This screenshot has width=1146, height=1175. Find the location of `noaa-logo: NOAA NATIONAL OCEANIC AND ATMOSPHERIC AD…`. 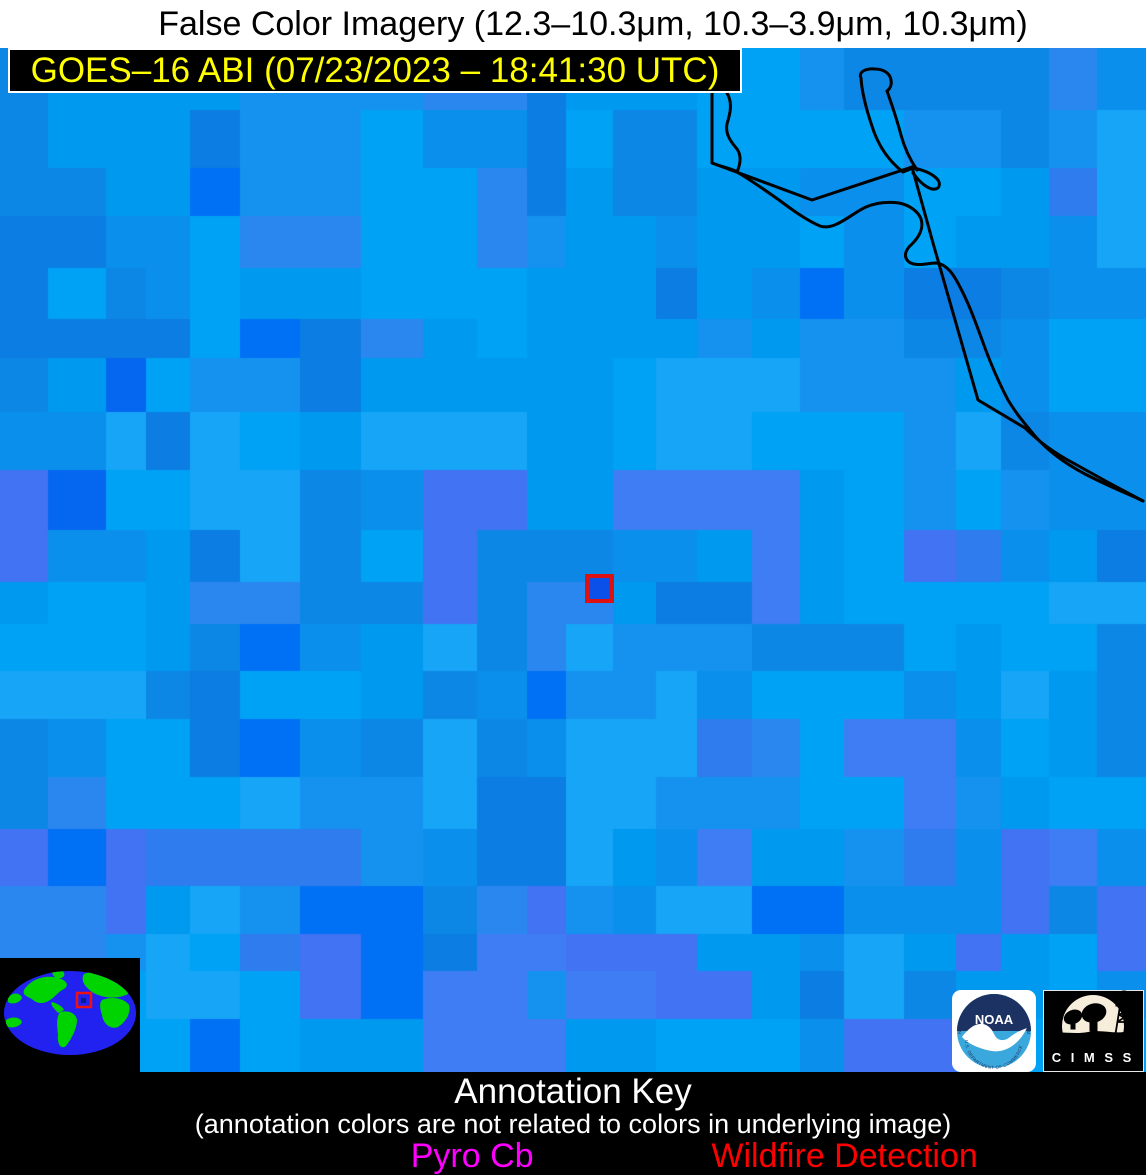

noaa-logo: NOAA NATIONAL OCEANIC AND ATMOSPHERIC AD… is located at coordinates (994, 1031).